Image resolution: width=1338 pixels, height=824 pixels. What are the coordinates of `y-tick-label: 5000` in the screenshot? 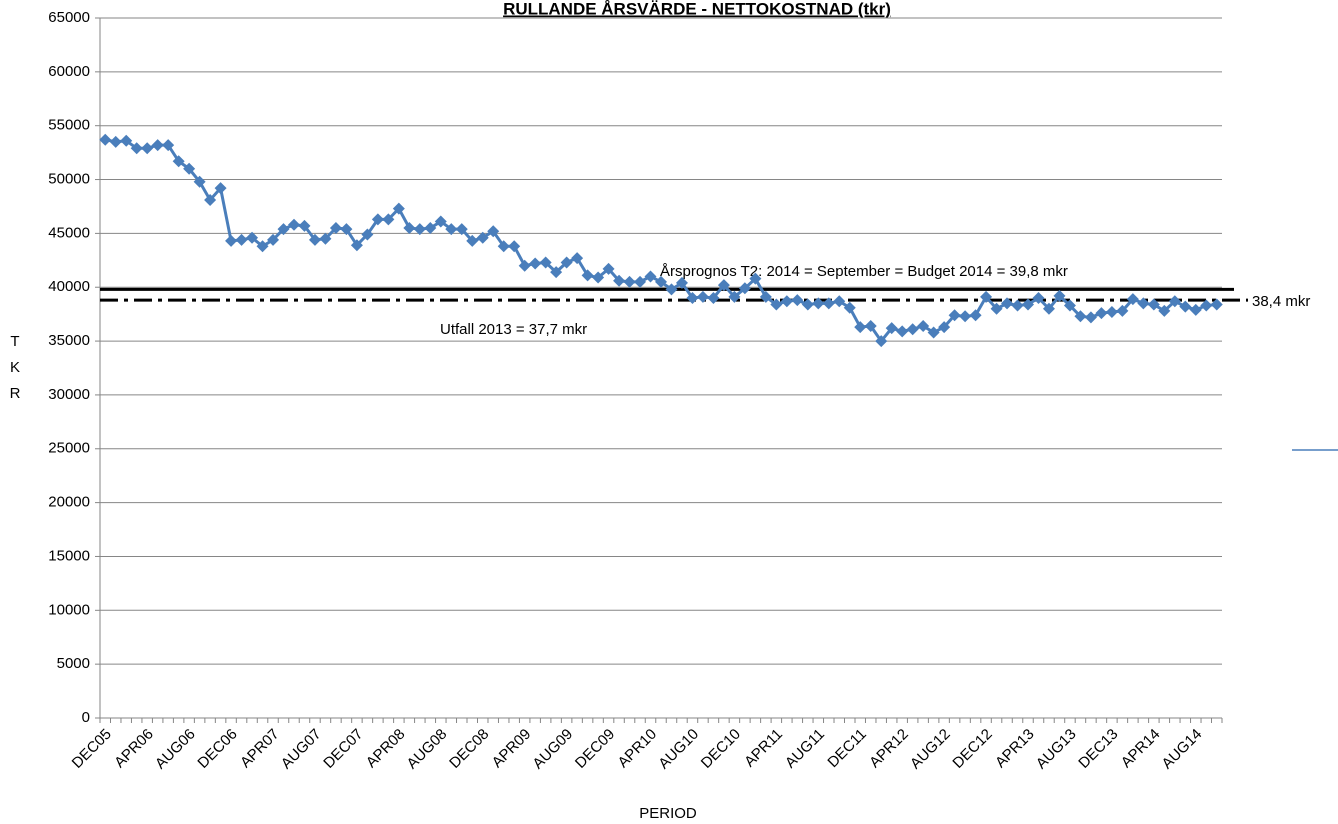 It's located at (73, 663).